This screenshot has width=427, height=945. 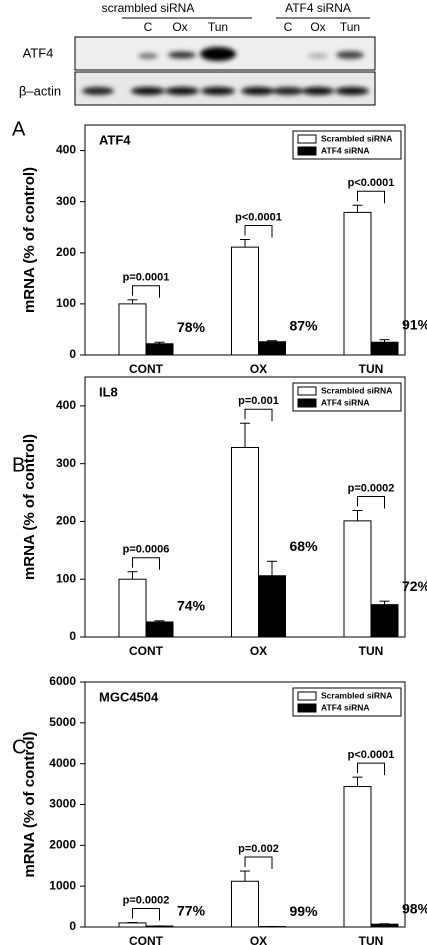 What do you see at coordinates (414, 586) in the screenshot?
I see `reduction-label: 72%` at bounding box center [414, 586].